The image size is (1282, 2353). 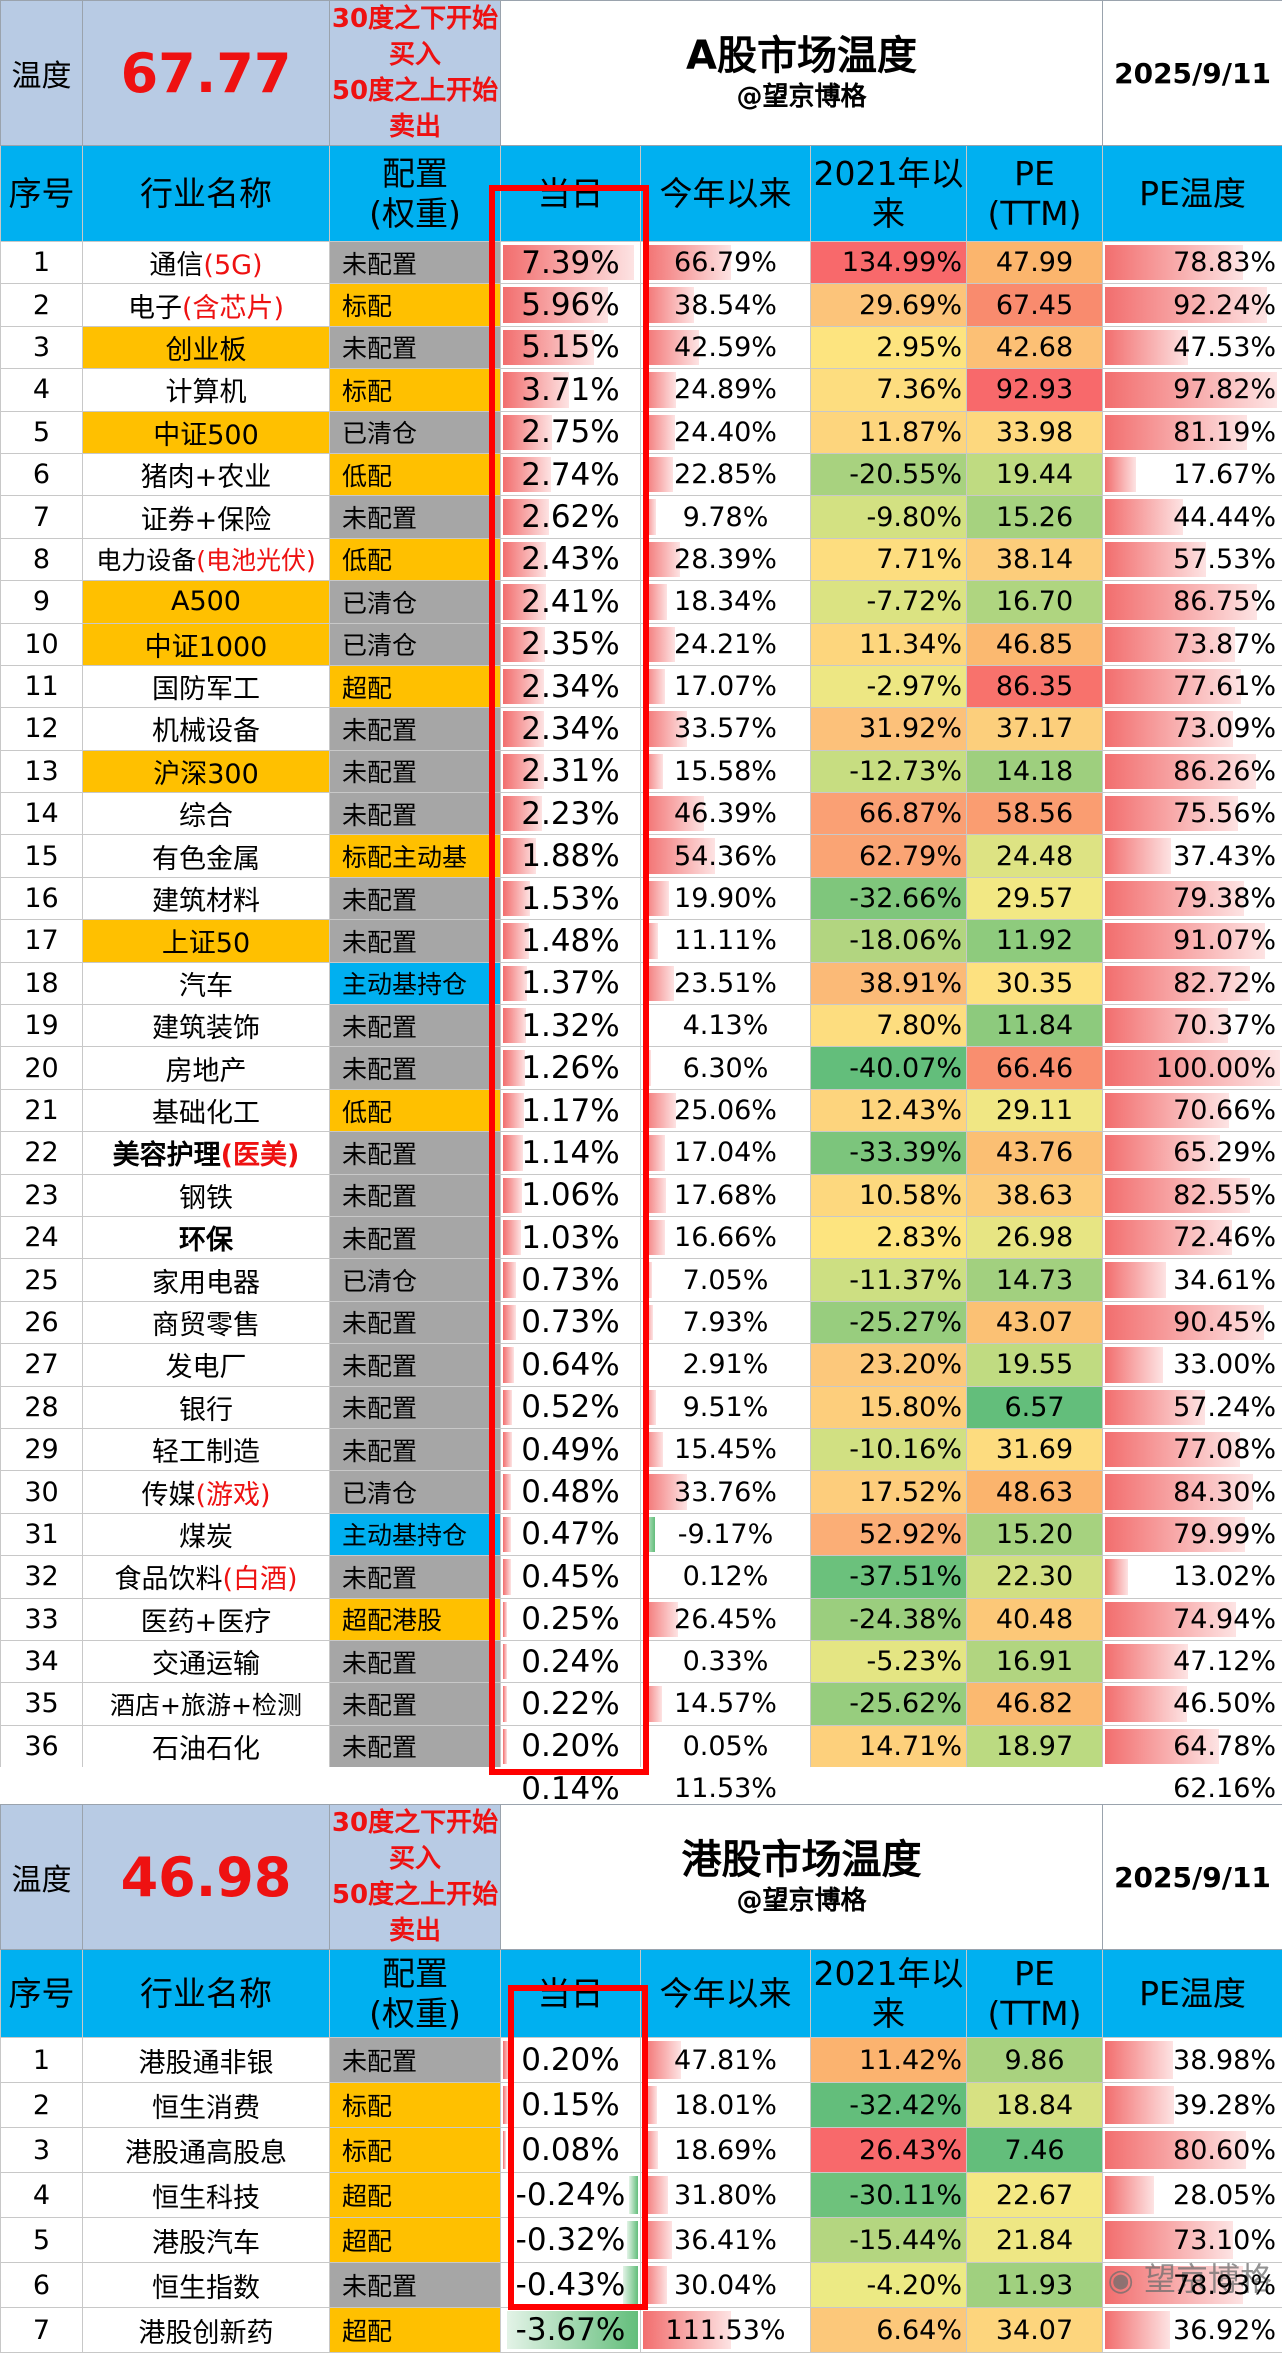 What do you see at coordinates (725, 1492) in the screenshot?
I see `ytd-change-value: 33.76%` at bounding box center [725, 1492].